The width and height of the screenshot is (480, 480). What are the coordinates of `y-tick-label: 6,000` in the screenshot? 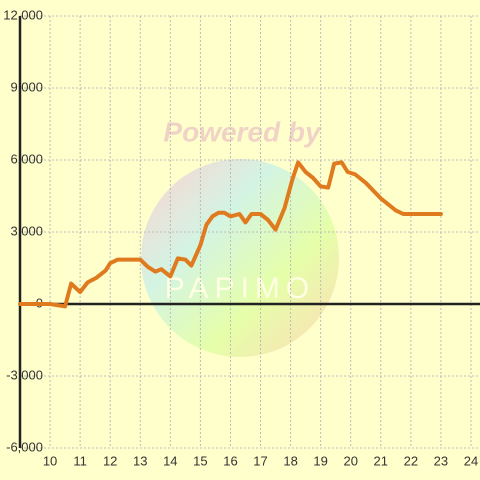 It's located at (26, 158).